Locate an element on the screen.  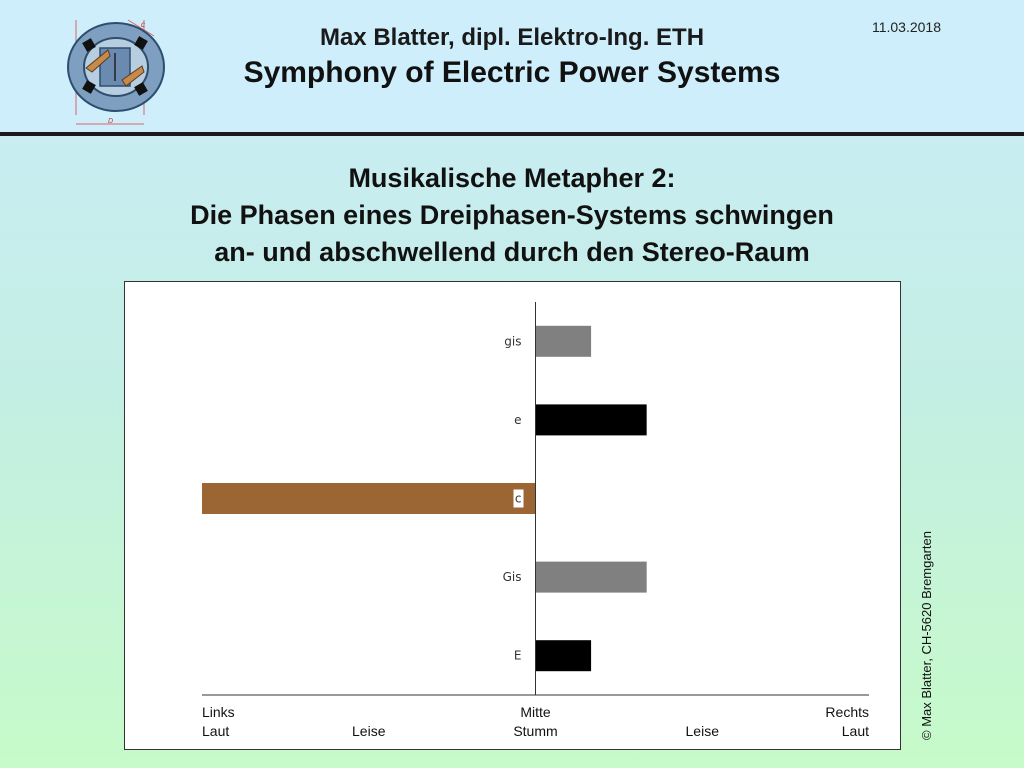
axis-label-row1-1: Mitte is located at coordinates (535, 712).